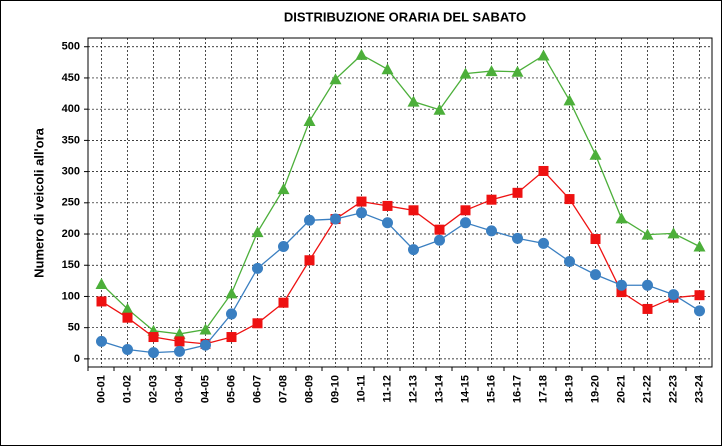  I want to click on x-tick-label: 12-13, so click(413, 389).